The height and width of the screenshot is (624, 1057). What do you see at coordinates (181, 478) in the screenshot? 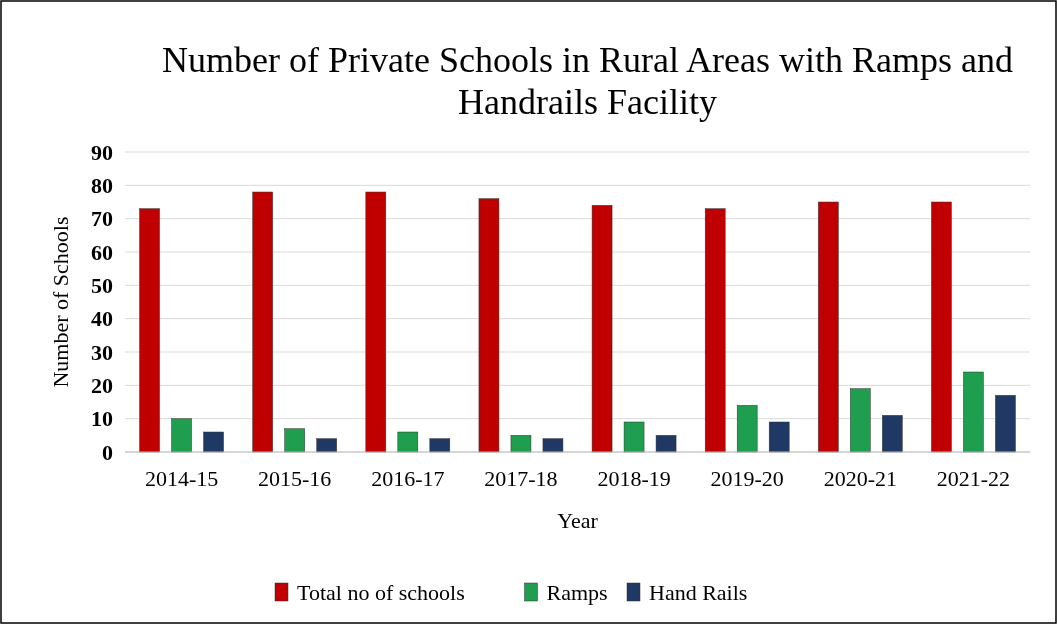
I see `x-tick-label: 2014-15` at bounding box center [181, 478].